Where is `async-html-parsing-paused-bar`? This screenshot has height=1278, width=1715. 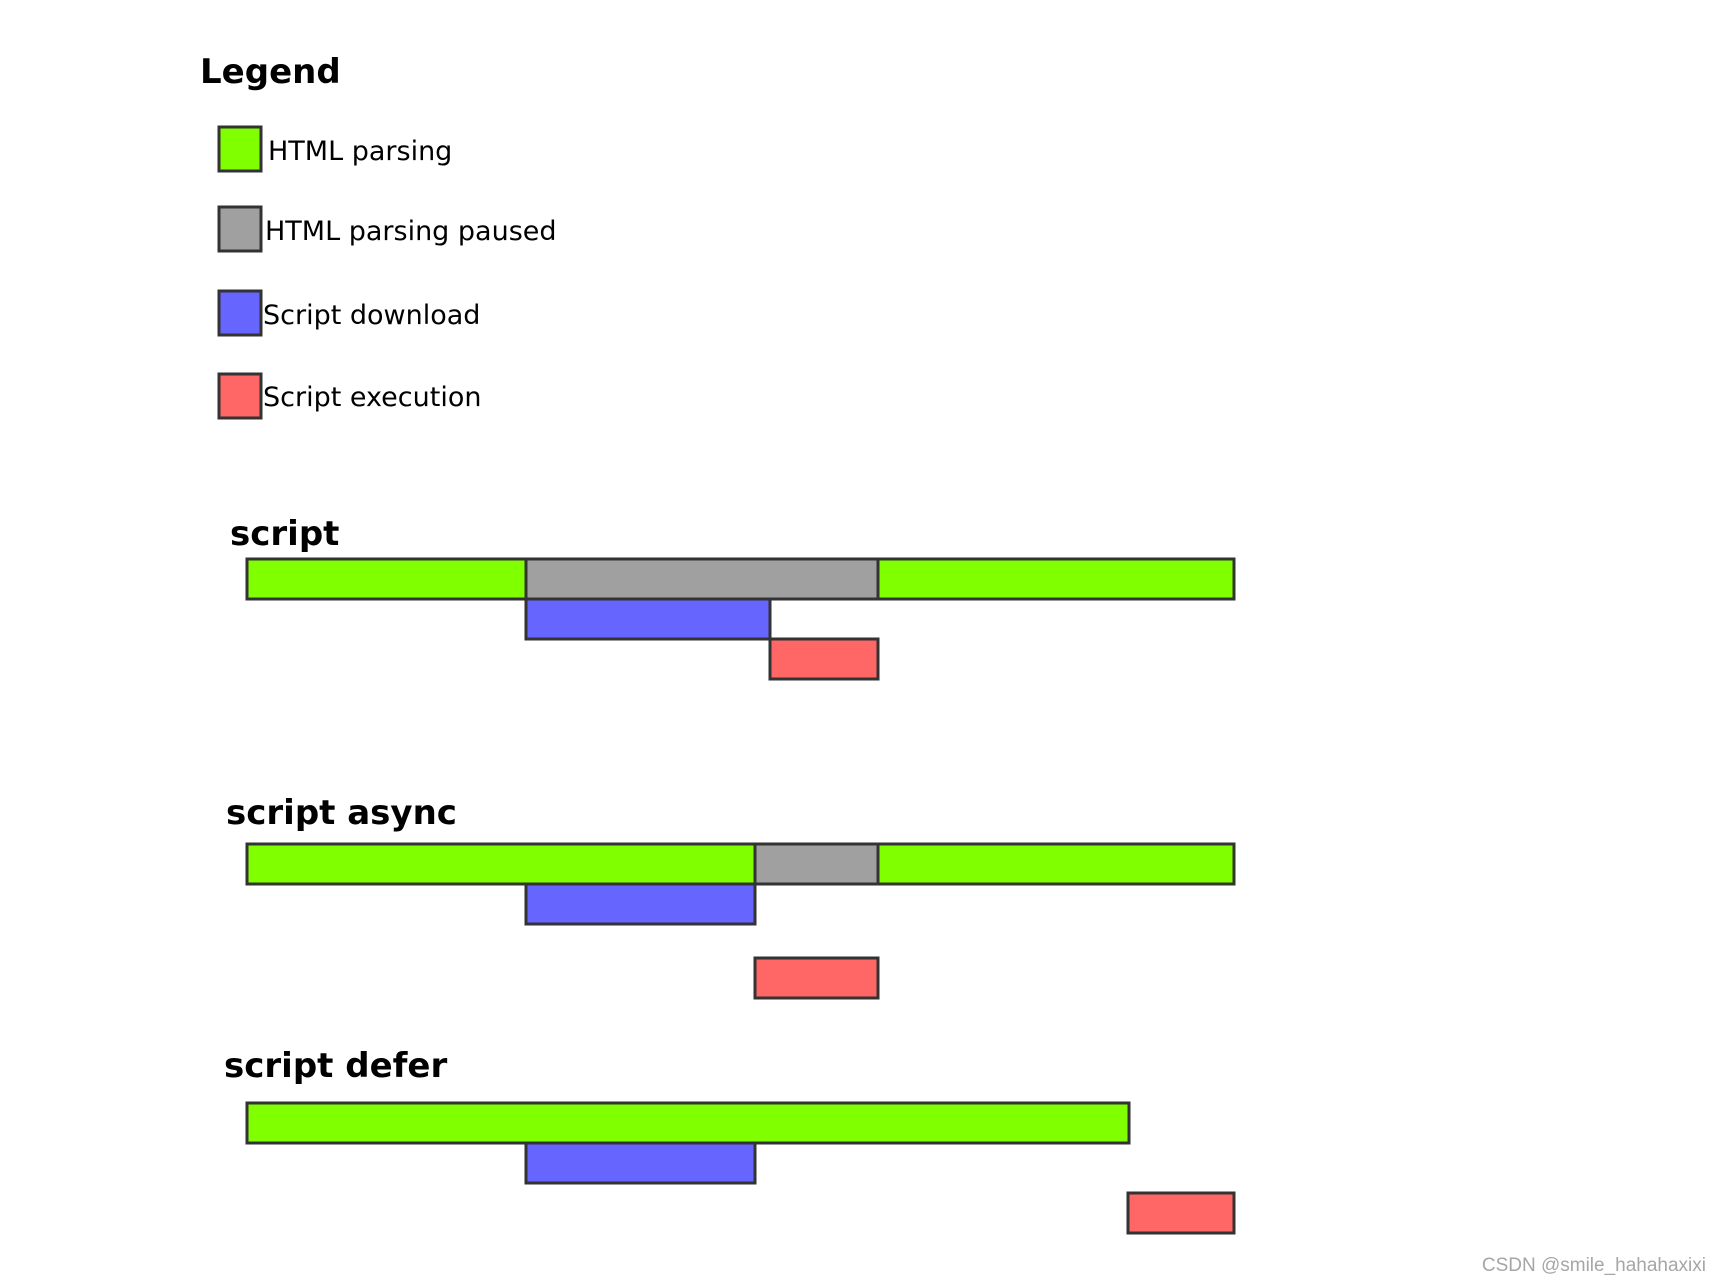
async-html-parsing-paused-bar is located at coordinates (816, 864).